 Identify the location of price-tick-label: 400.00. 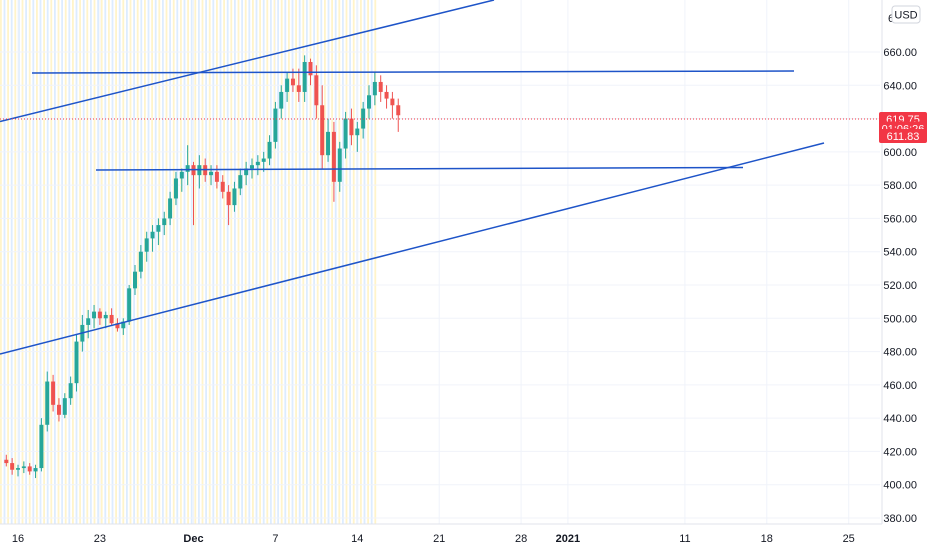
(900, 486).